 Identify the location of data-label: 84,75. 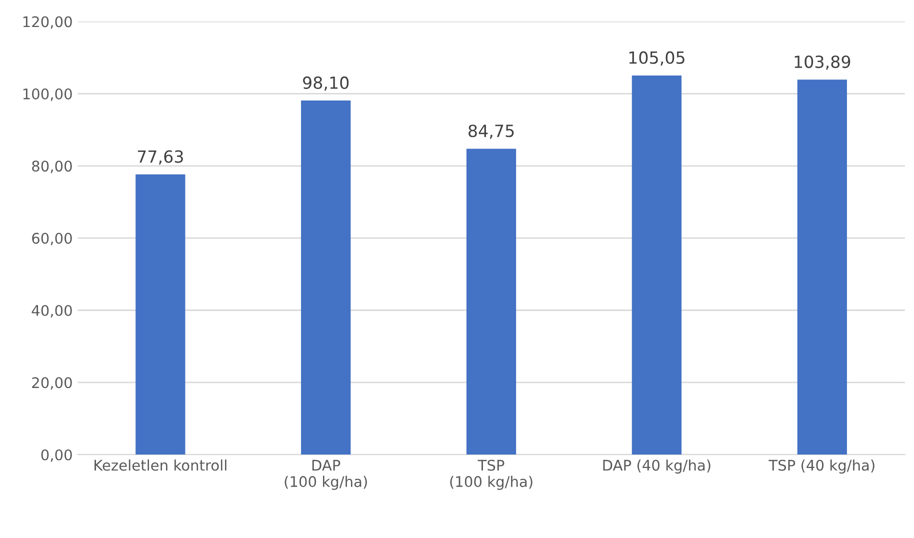
(491, 131).